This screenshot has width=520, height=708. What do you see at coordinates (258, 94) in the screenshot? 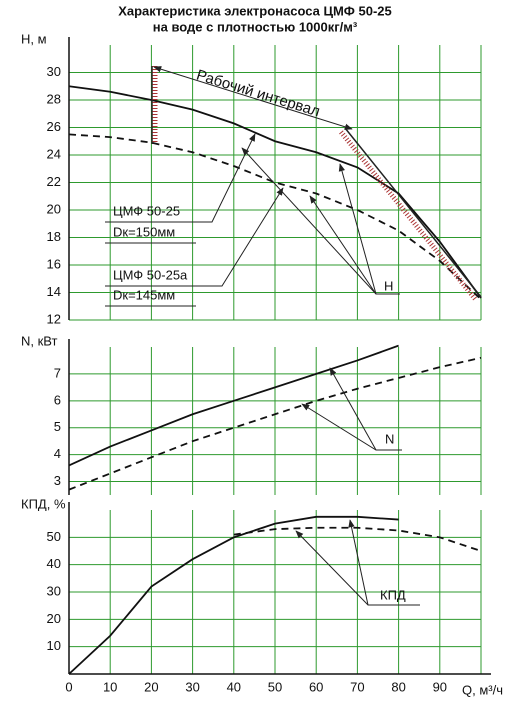
I see `annotation: Рабочий интервал` at bounding box center [258, 94].